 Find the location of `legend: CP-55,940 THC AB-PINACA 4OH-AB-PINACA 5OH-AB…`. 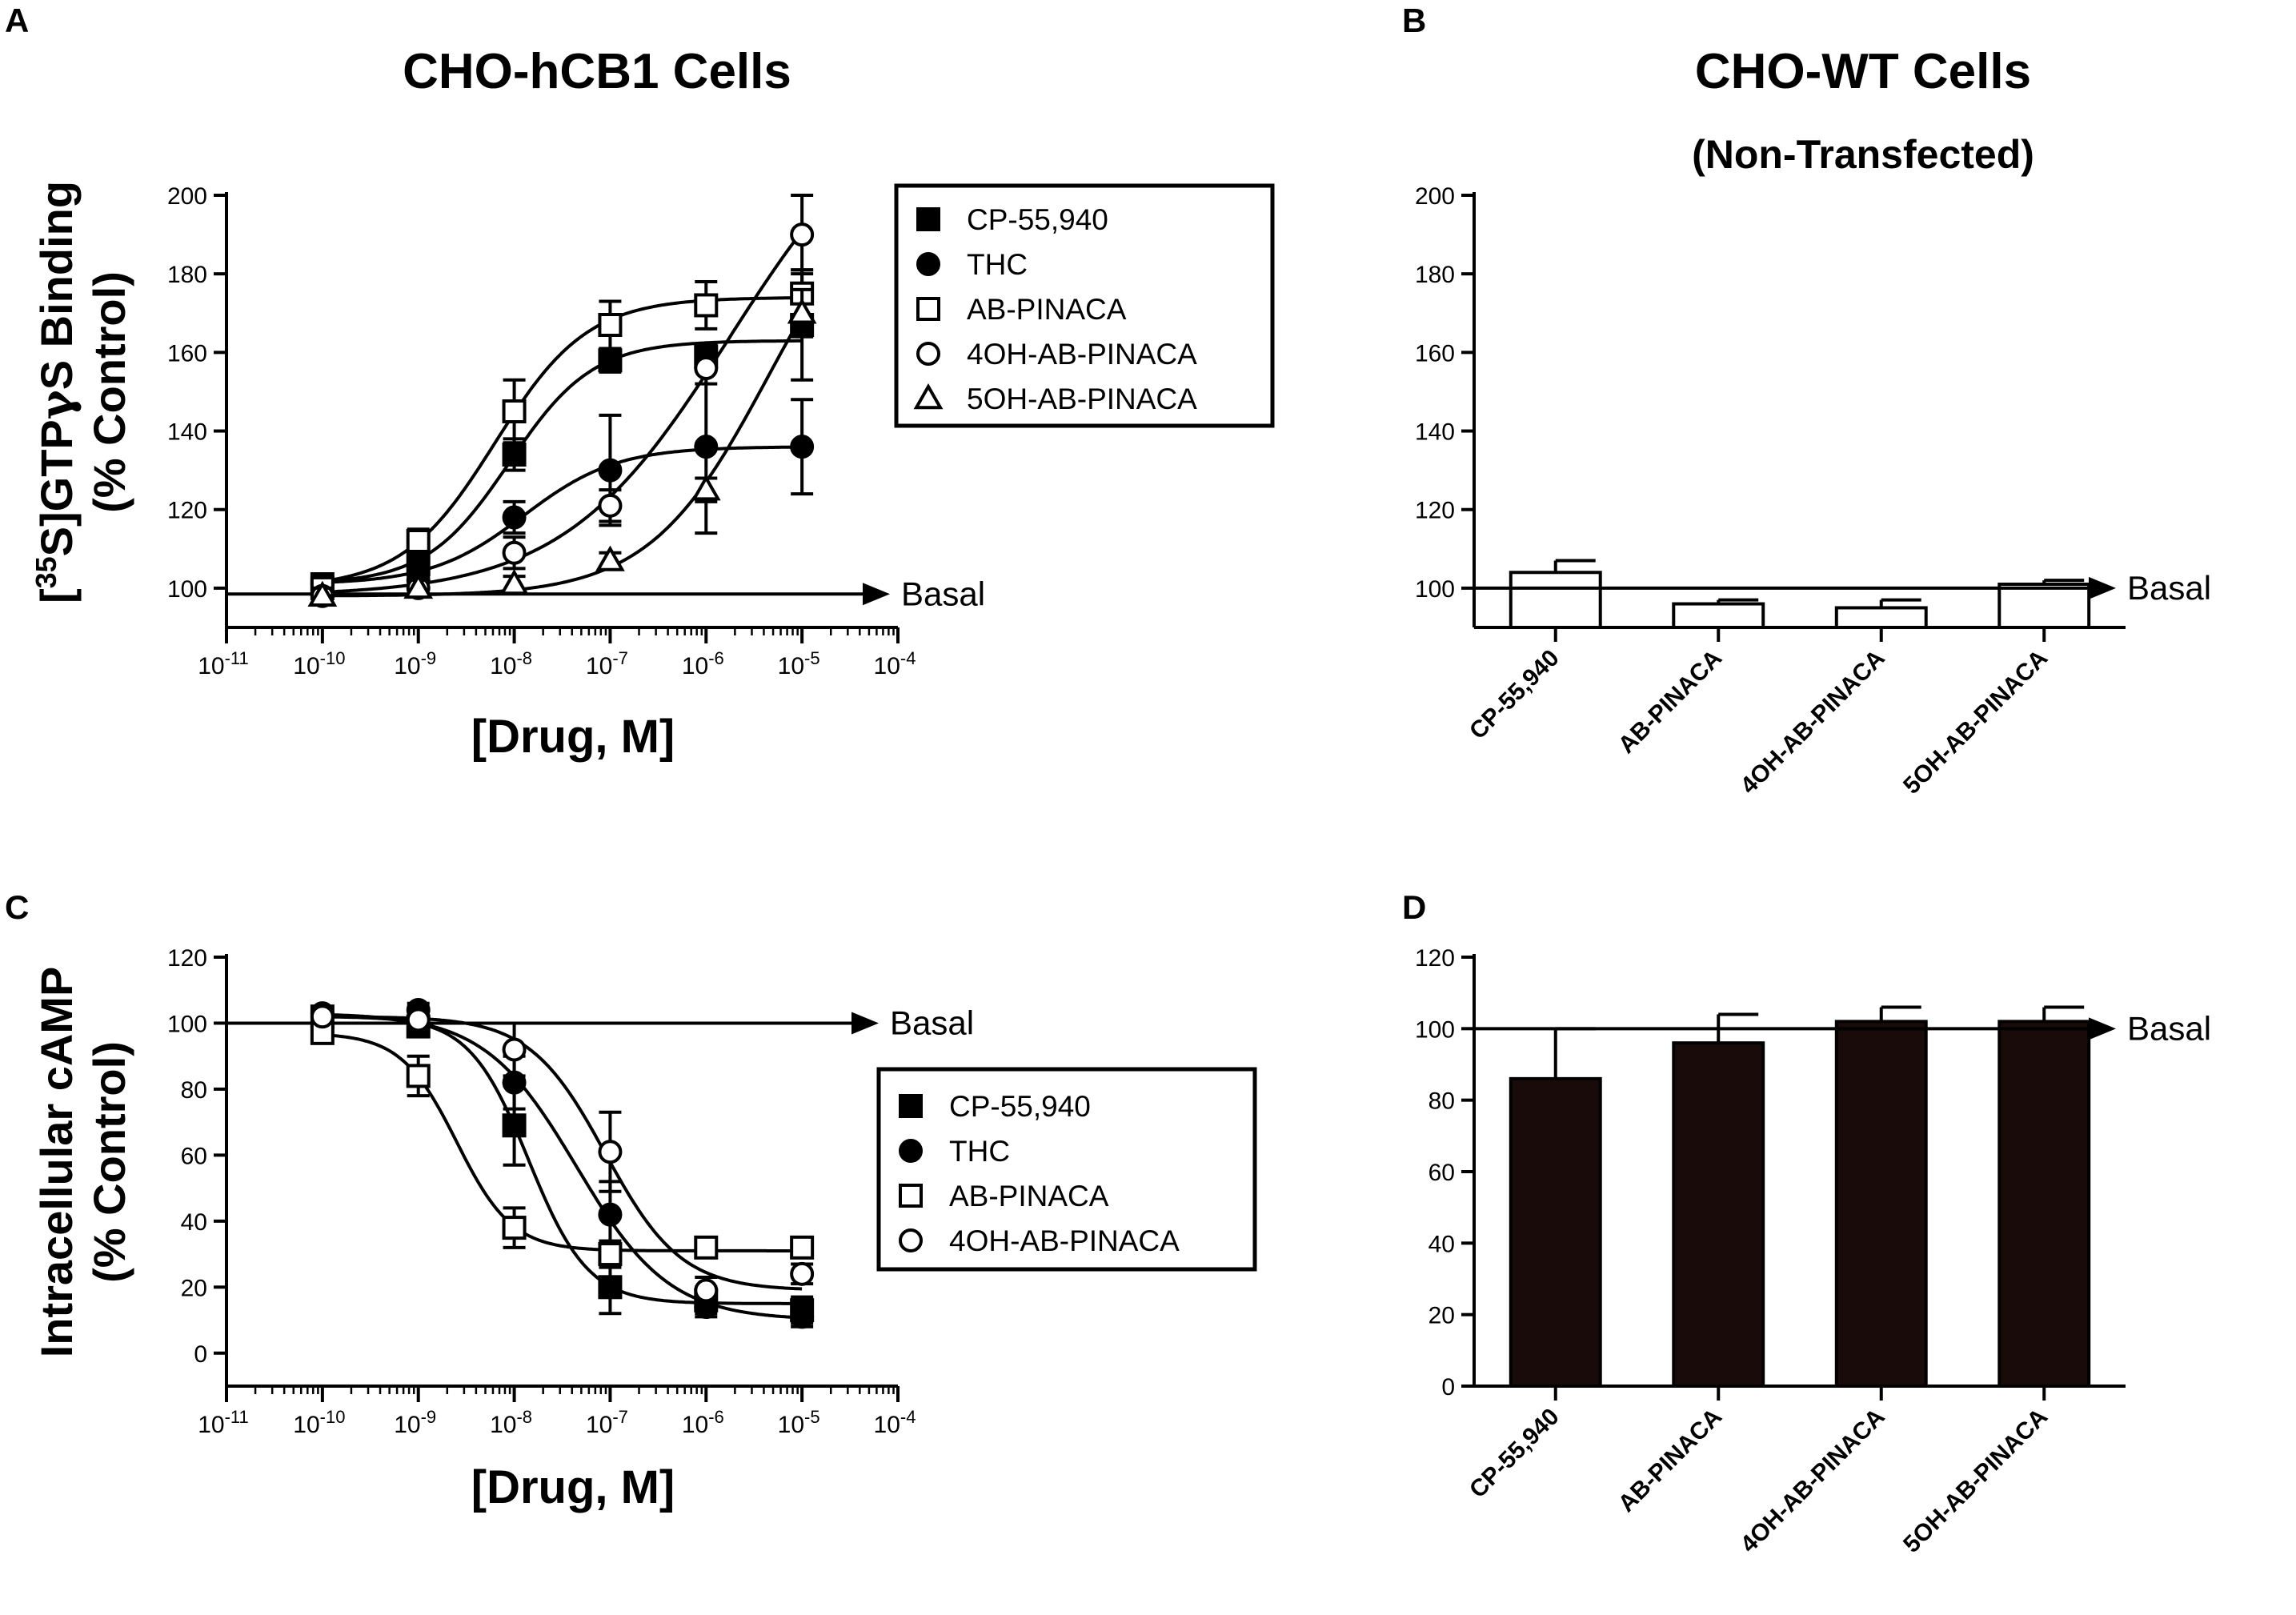

legend: CP-55,940 THC AB-PINACA 4OH-AB-PINACA 5OH-AB… is located at coordinates (1084, 305).